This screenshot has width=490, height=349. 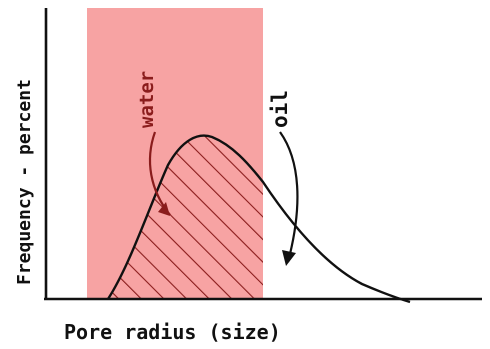 What do you see at coordinates (172, 332) in the screenshot?
I see `x-axis-label: Pore radius (size)` at bounding box center [172, 332].